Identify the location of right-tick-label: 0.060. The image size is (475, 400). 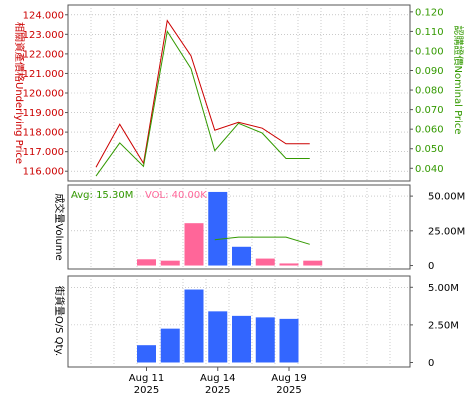
(429, 130).